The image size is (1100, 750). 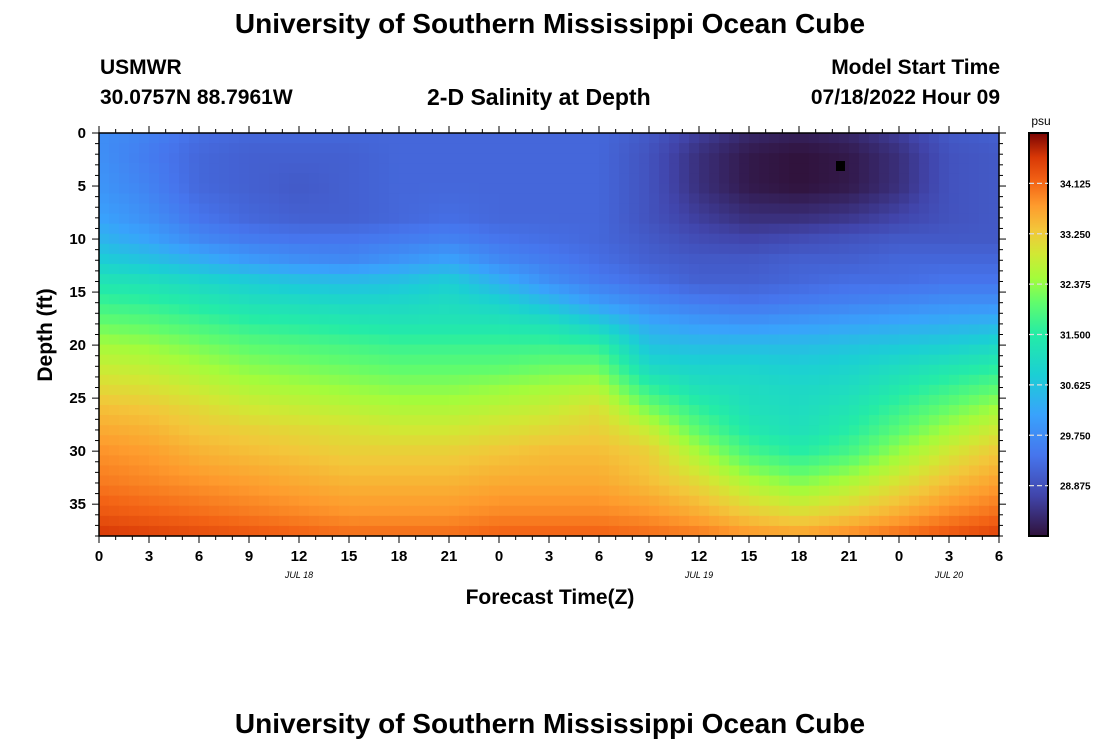 What do you see at coordinates (799, 556) in the screenshot?
I see `x-tick-label: 18` at bounding box center [799, 556].